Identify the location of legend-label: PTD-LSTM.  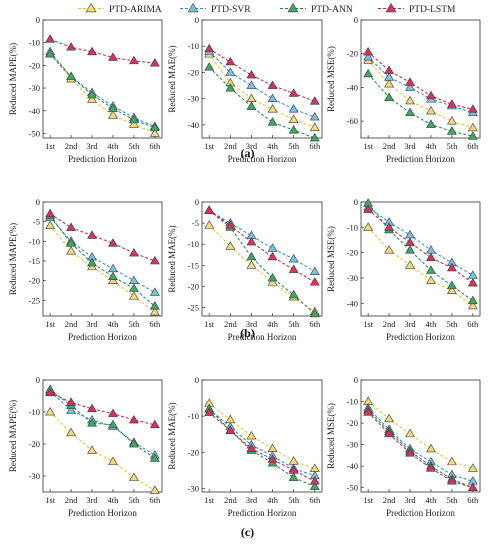
(432, 10).